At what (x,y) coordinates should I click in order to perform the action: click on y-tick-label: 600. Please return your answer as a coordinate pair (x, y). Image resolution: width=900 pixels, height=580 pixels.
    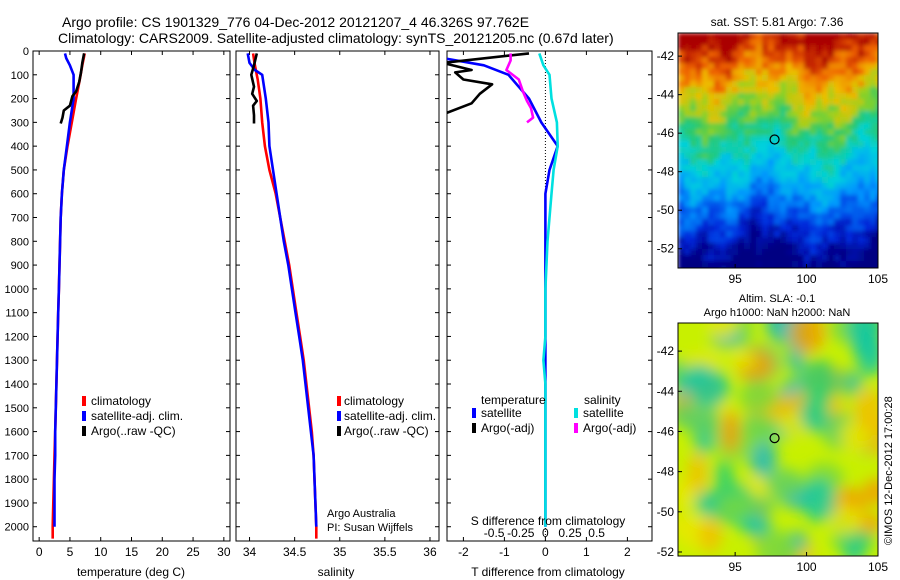
    Looking at the image, I should click on (20, 195).